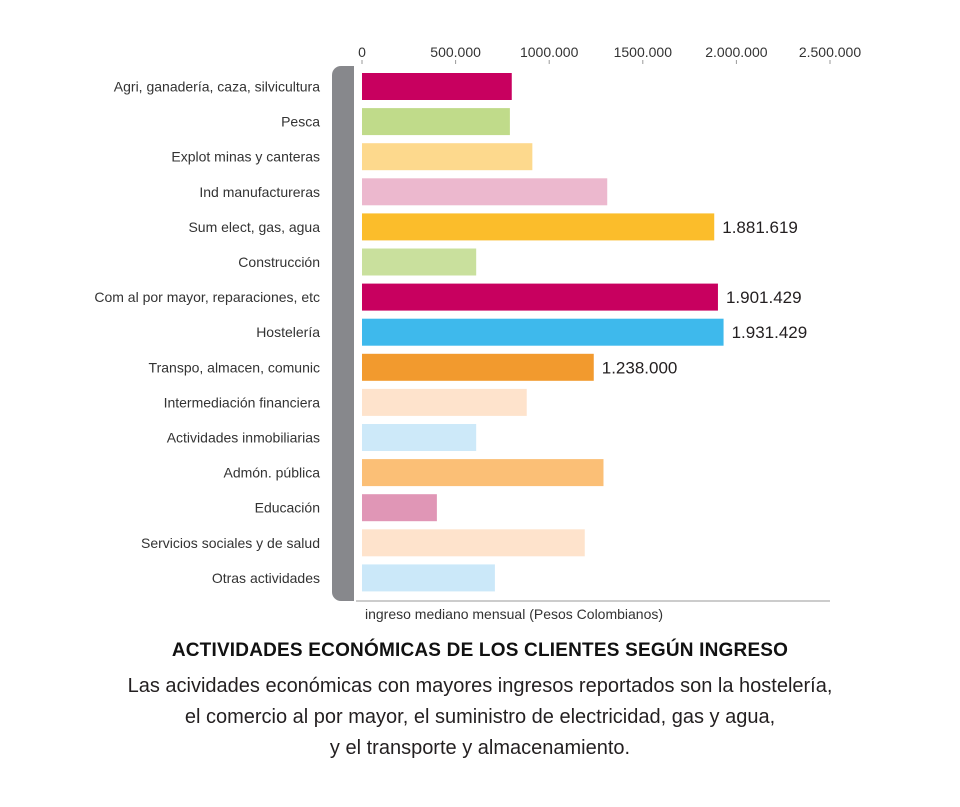 Image resolution: width=960 pixels, height=807 pixels. Describe the element at coordinates (279, 262) in the screenshot. I see `category-label: Construcción` at that location.